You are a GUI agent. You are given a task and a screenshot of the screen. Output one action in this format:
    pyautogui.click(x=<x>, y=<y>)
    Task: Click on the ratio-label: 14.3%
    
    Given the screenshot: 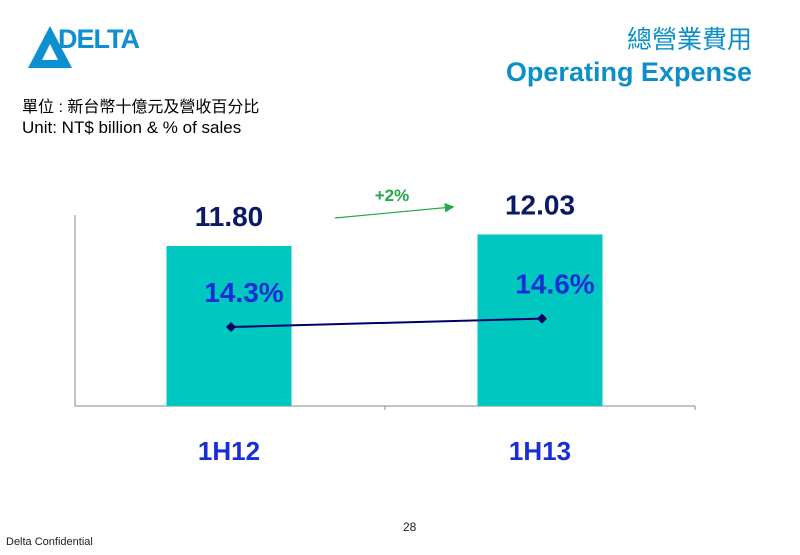 What is the action you would take?
    pyautogui.click(x=243, y=292)
    